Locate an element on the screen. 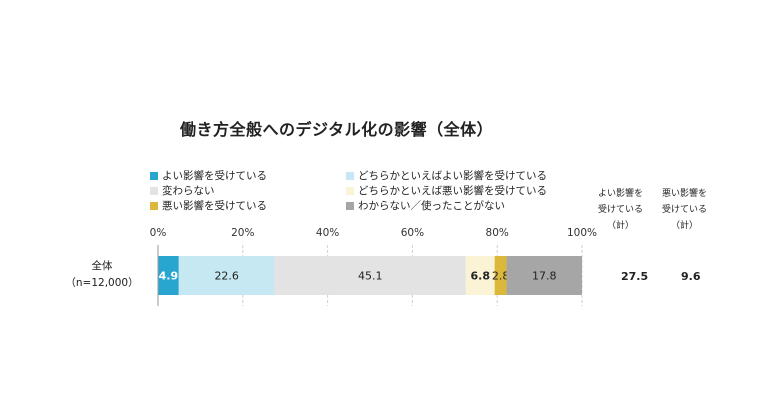  legend-item-good: よい影響を受けている is located at coordinates (208, 175).